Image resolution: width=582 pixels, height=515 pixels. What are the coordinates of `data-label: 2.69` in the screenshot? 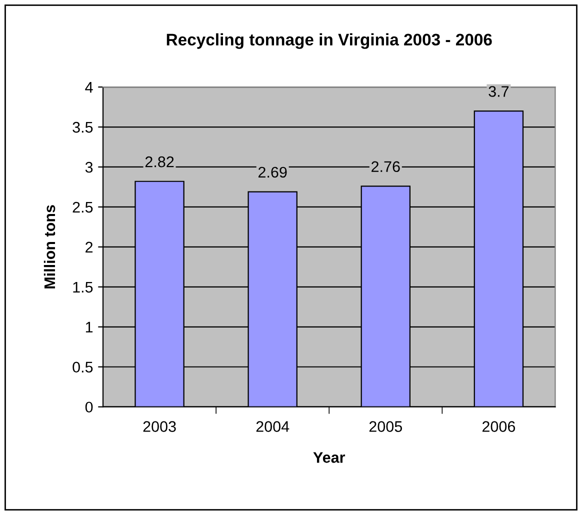 It's located at (272, 172).